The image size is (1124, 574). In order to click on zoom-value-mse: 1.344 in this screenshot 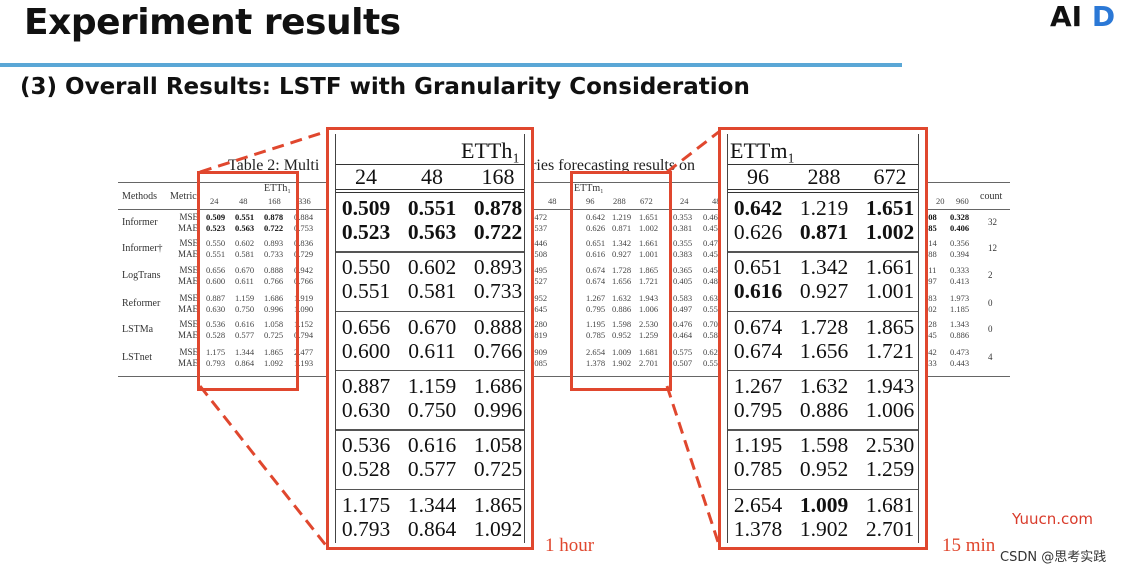, I will do `click(432, 504)`.